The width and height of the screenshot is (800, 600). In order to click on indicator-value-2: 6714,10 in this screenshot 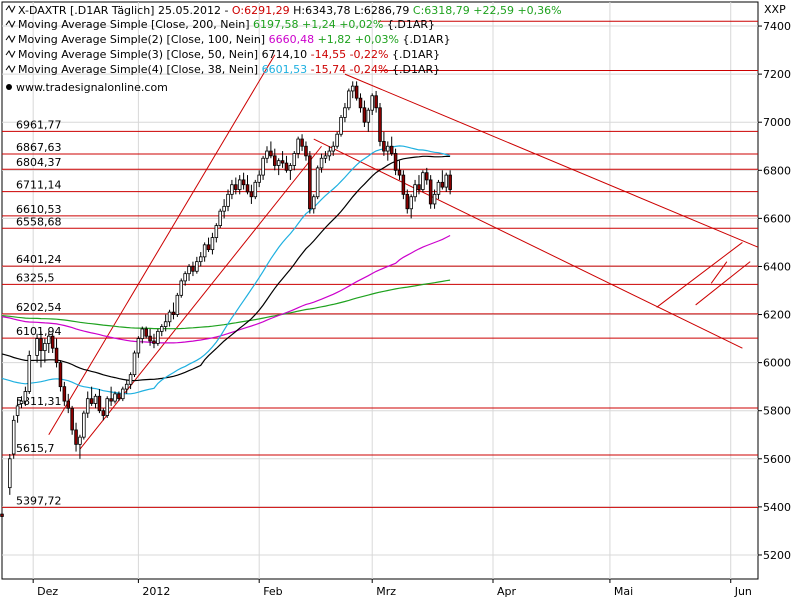, I will do `click(285, 54)`.